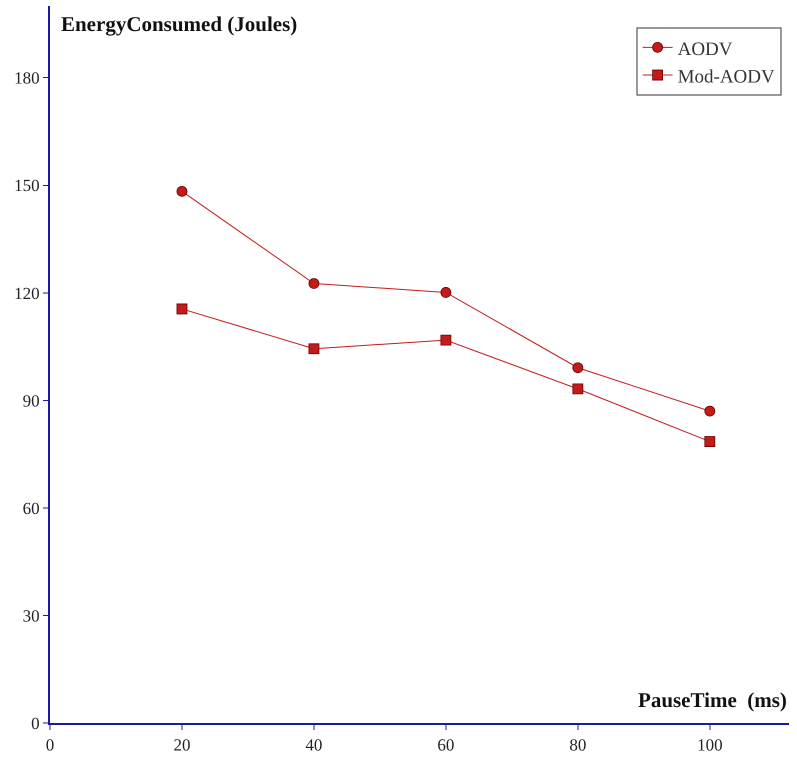  Describe the element at coordinates (31, 616) in the screenshot. I see `y-tick-label: 30` at that location.